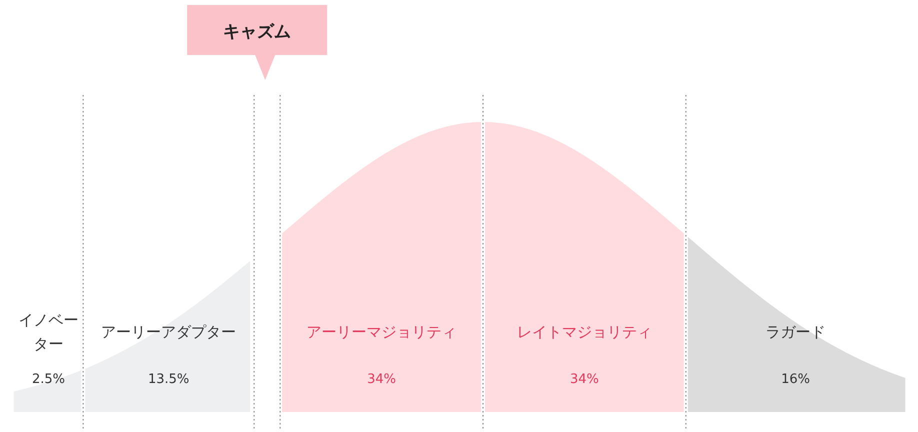 The image size is (918, 432). What do you see at coordinates (795, 379) in the screenshot?
I see `data-label: 16%` at bounding box center [795, 379].